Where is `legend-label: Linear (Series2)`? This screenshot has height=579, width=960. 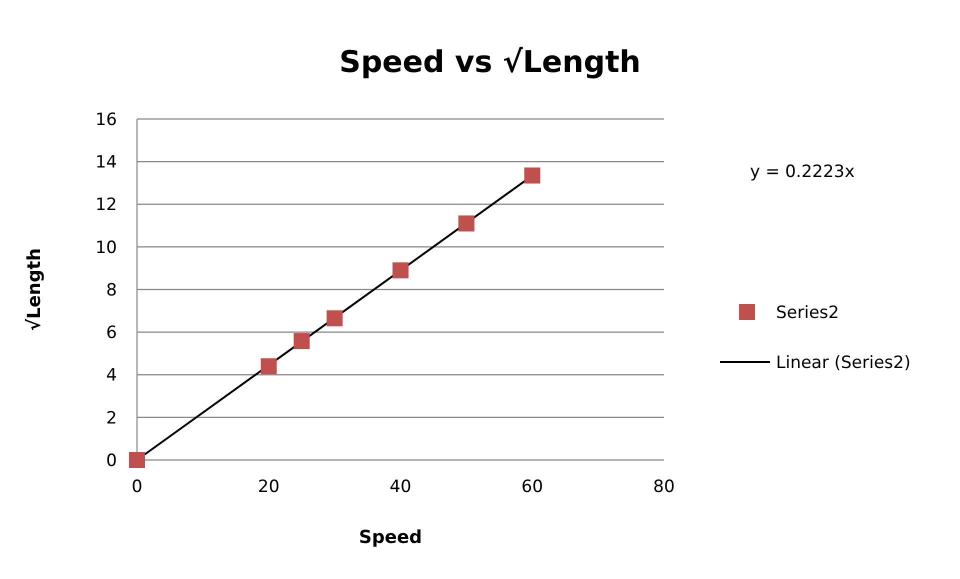 legend-label: Linear (Series2) is located at coordinates (843, 362).